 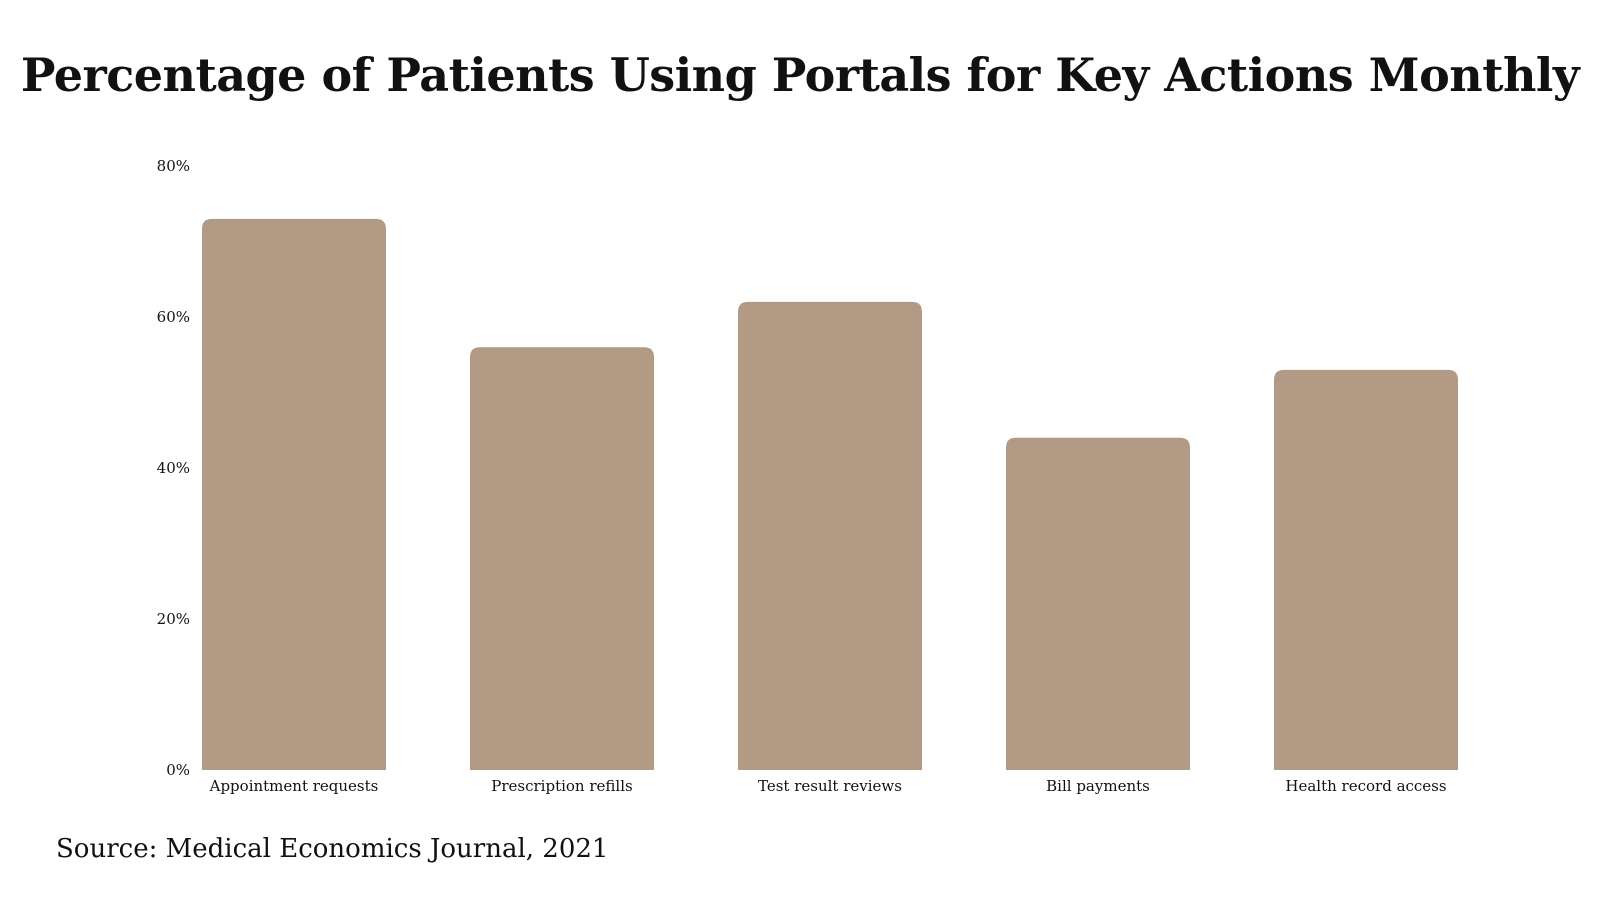 I want to click on bar-bill-payments, so click(x=1098, y=603).